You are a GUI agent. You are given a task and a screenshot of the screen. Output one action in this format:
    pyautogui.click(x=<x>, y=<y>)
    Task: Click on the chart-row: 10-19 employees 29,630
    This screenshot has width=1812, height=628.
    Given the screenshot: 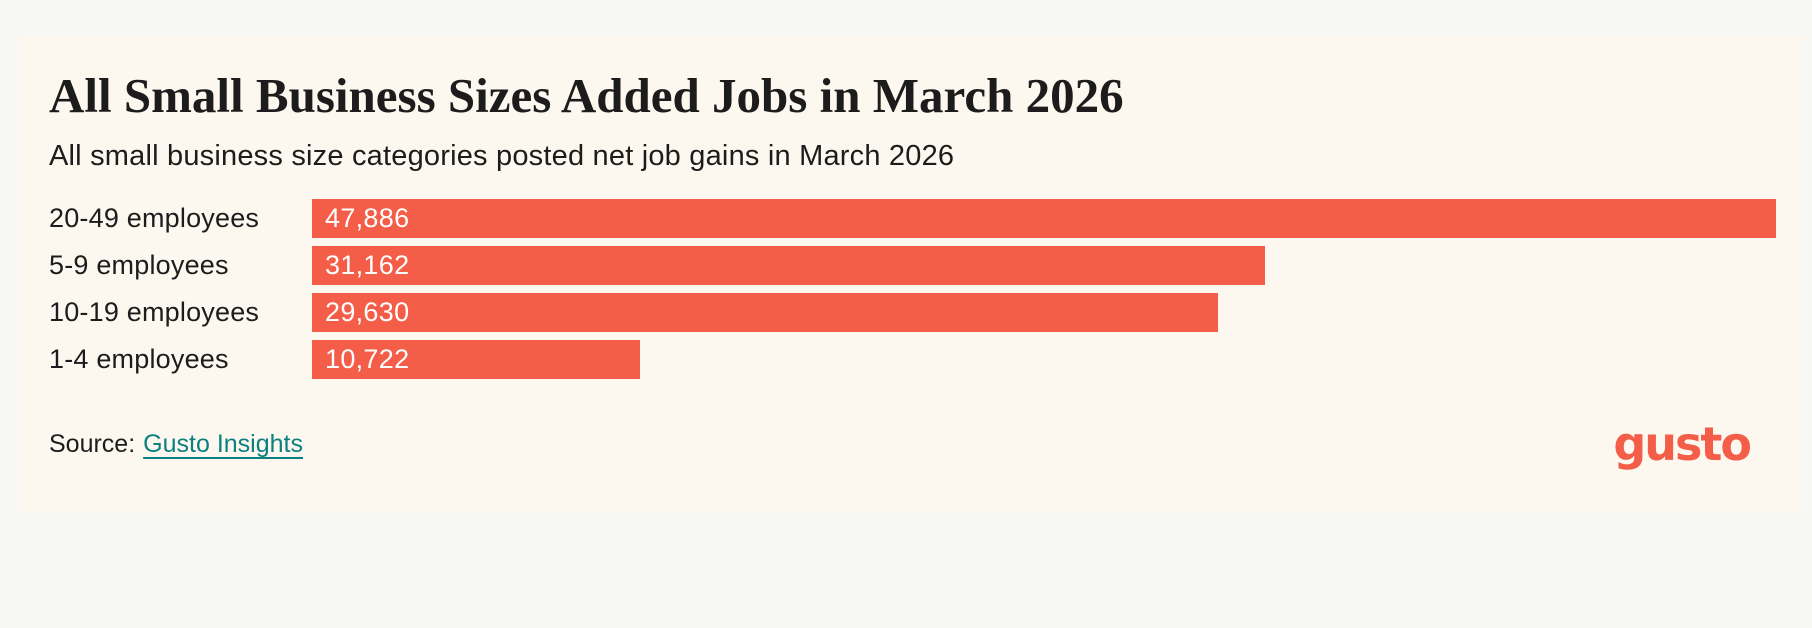 What is the action you would take?
    pyautogui.click(x=912, y=313)
    